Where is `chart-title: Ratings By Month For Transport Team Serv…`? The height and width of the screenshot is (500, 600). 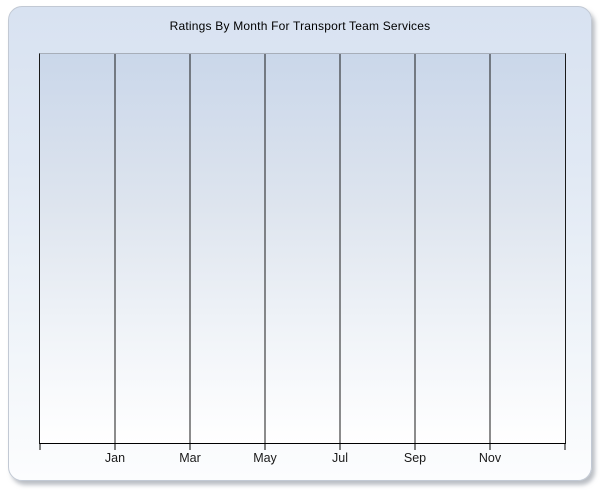 chart-title: Ratings By Month For Transport Team Serv… is located at coordinates (300, 26).